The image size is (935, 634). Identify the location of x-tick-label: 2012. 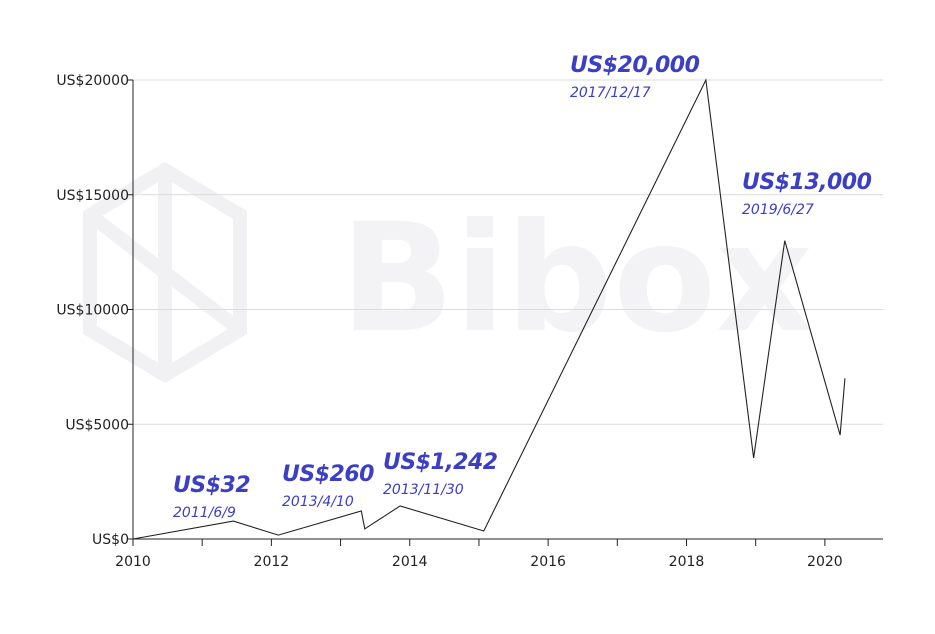
(272, 562).